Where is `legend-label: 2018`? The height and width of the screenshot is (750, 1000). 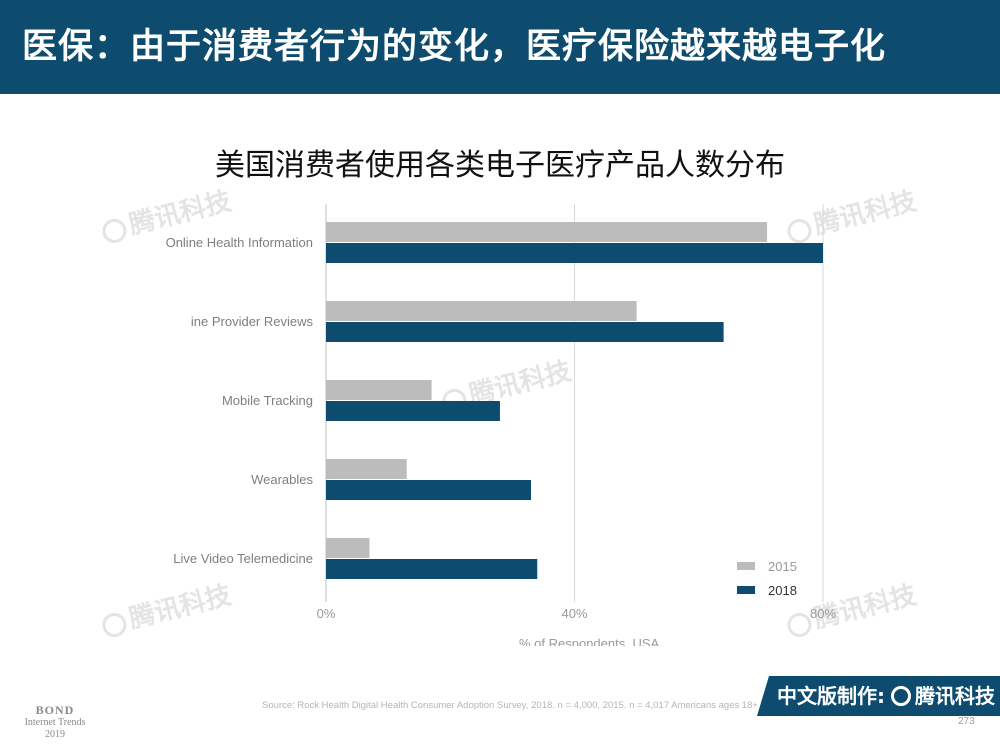
legend-label: 2018 is located at coordinates (782, 590).